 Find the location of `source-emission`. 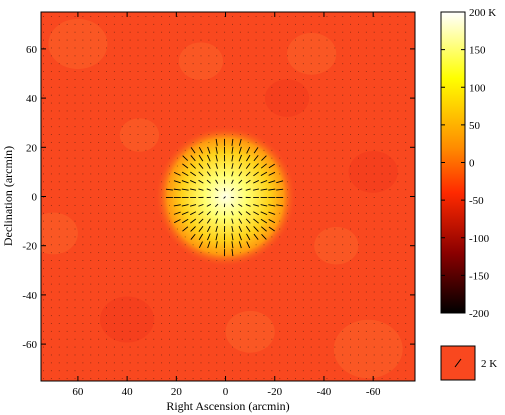

source-emission is located at coordinates (225, 196).